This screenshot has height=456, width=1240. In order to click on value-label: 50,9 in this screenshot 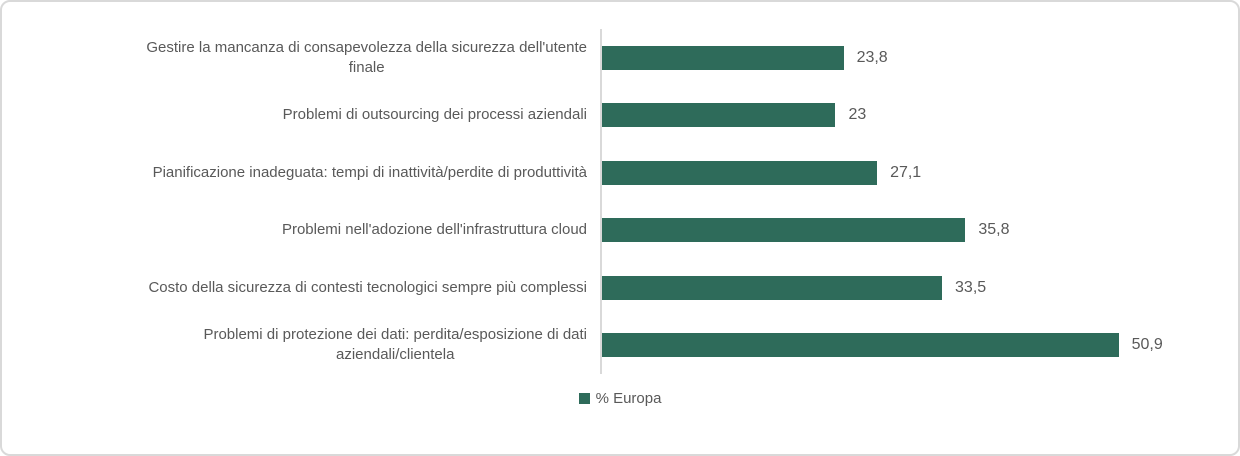, I will do `click(1147, 345)`.